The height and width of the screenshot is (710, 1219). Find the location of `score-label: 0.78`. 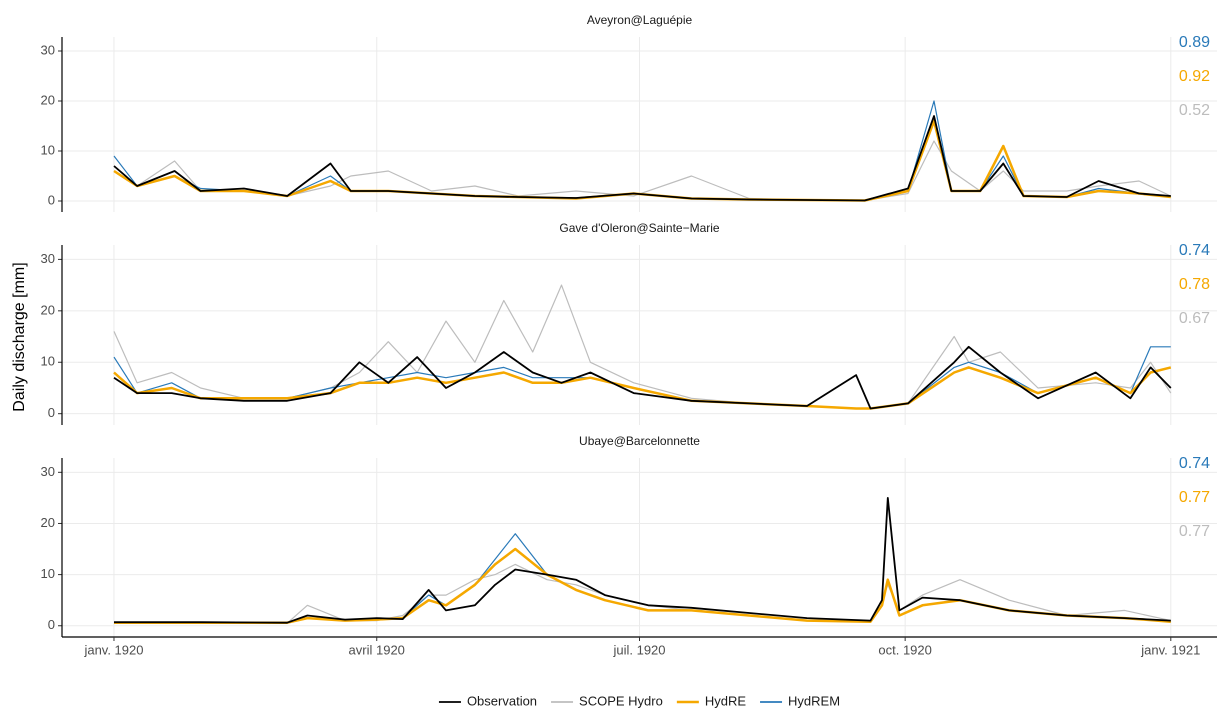

score-label: 0.78 is located at coordinates (1194, 284).